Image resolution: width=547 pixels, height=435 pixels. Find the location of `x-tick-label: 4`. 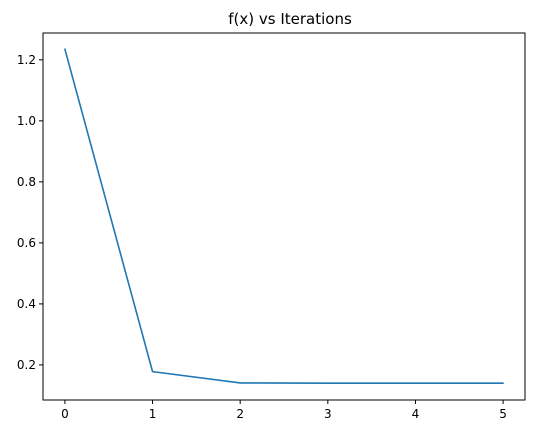

x-tick-label: 4 is located at coordinates (416, 414).